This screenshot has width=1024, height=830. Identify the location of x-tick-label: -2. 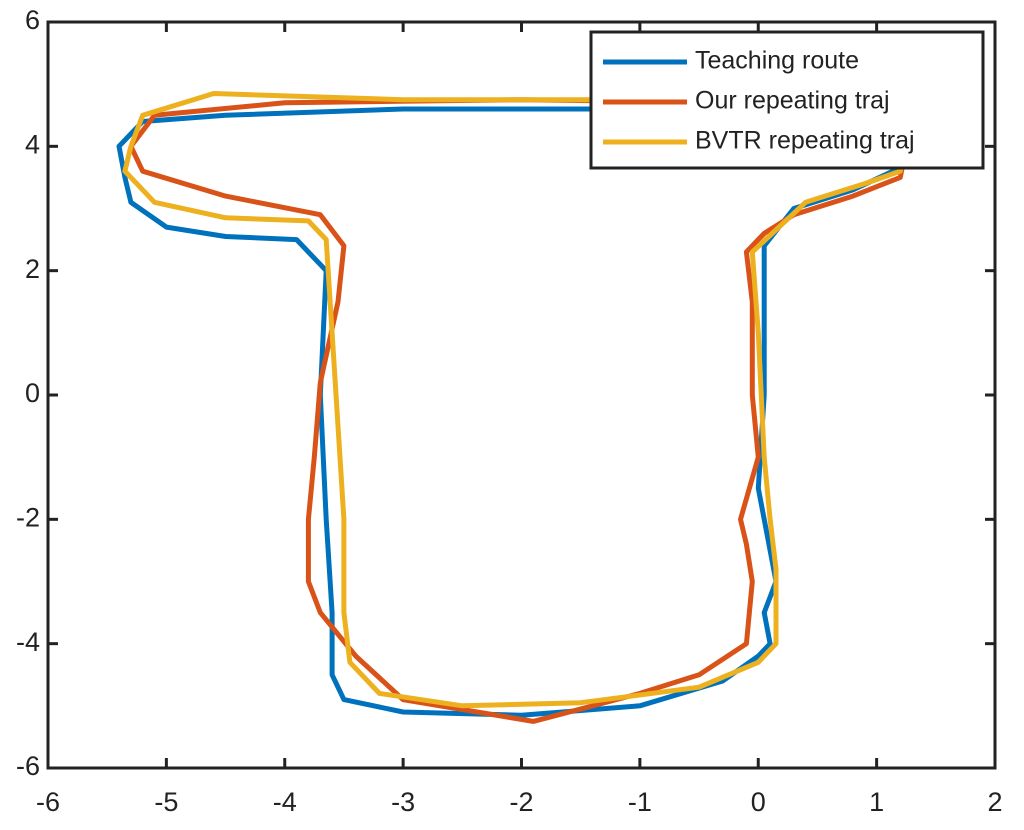
(521, 802).